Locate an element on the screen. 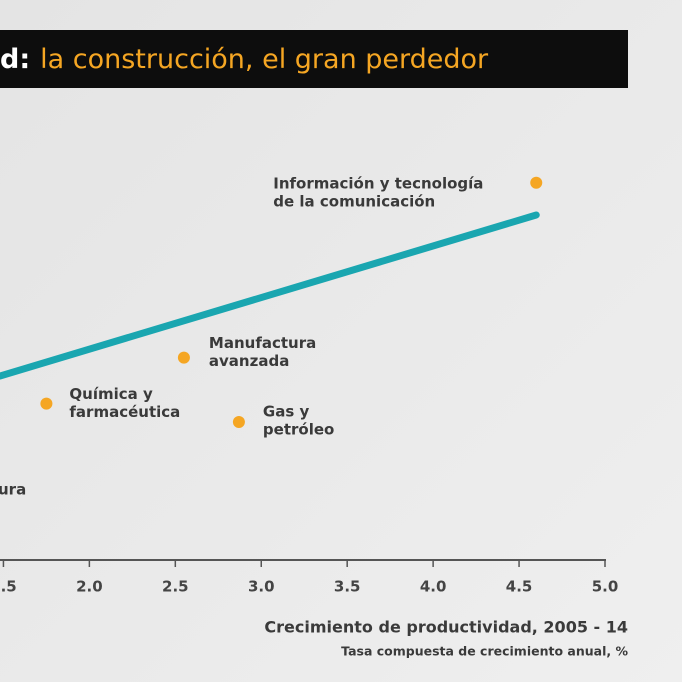 The width and height of the screenshot is (682, 682). point-label: Manufactura is located at coordinates (262, 343).